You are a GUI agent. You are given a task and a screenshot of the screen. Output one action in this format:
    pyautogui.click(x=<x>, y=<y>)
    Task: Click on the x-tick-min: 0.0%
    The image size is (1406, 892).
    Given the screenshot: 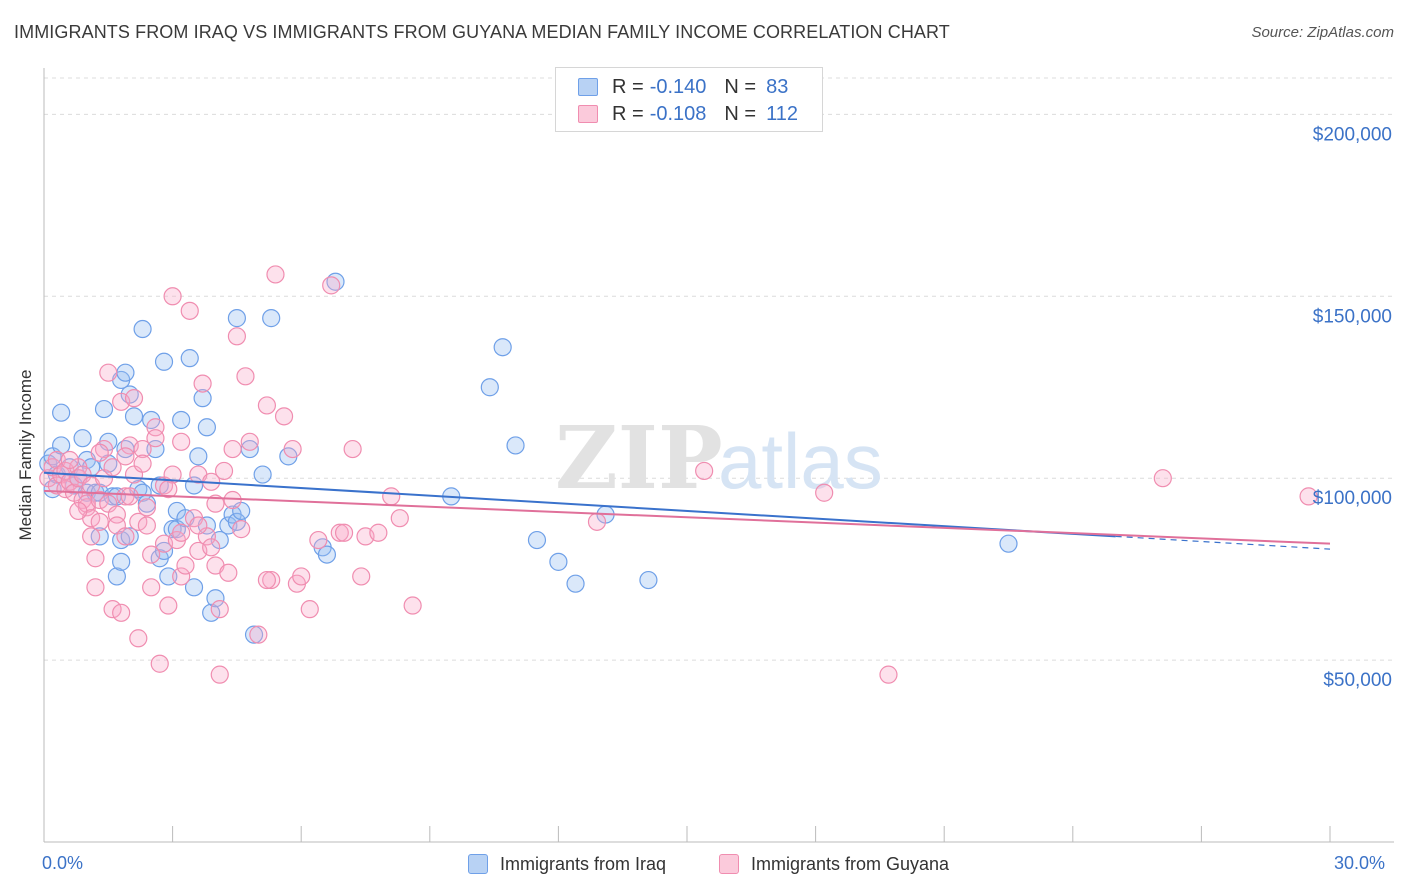 What is the action you would take?
    pyautogui.click(x=63, y=863)
    